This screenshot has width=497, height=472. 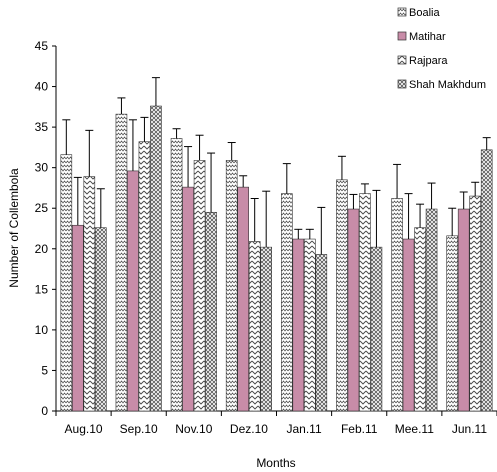 What do you see at coordinates (42, 87) in the screenshot?
I see `y-tick-label: 40` at bounding box center [42, 87].